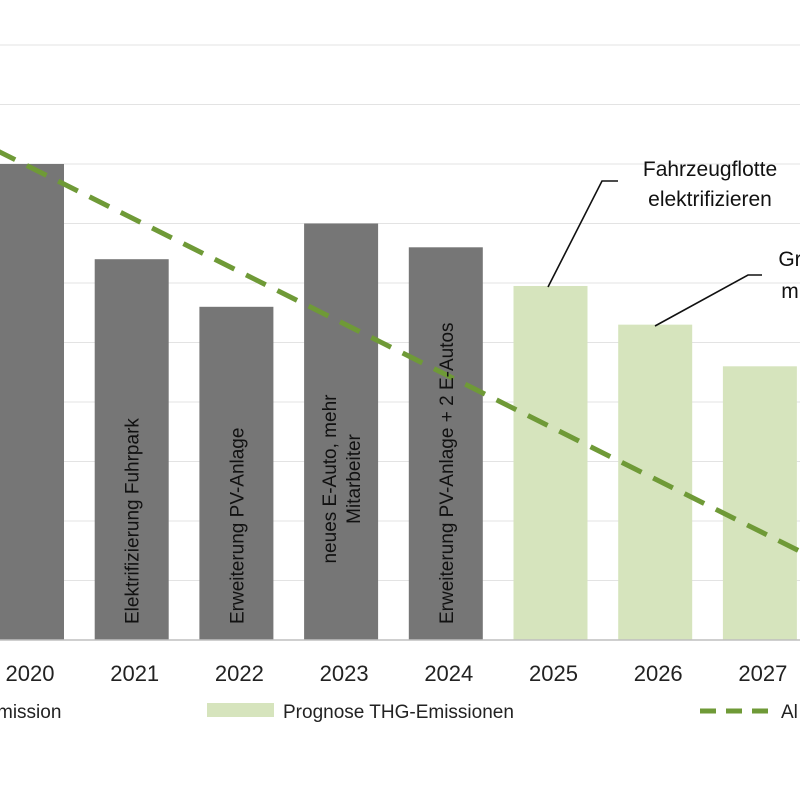 The width and height of the screenshot is (800, 800). I want to click on bar-label-2023: neues E-Auto, mehr, so click(330, 479).